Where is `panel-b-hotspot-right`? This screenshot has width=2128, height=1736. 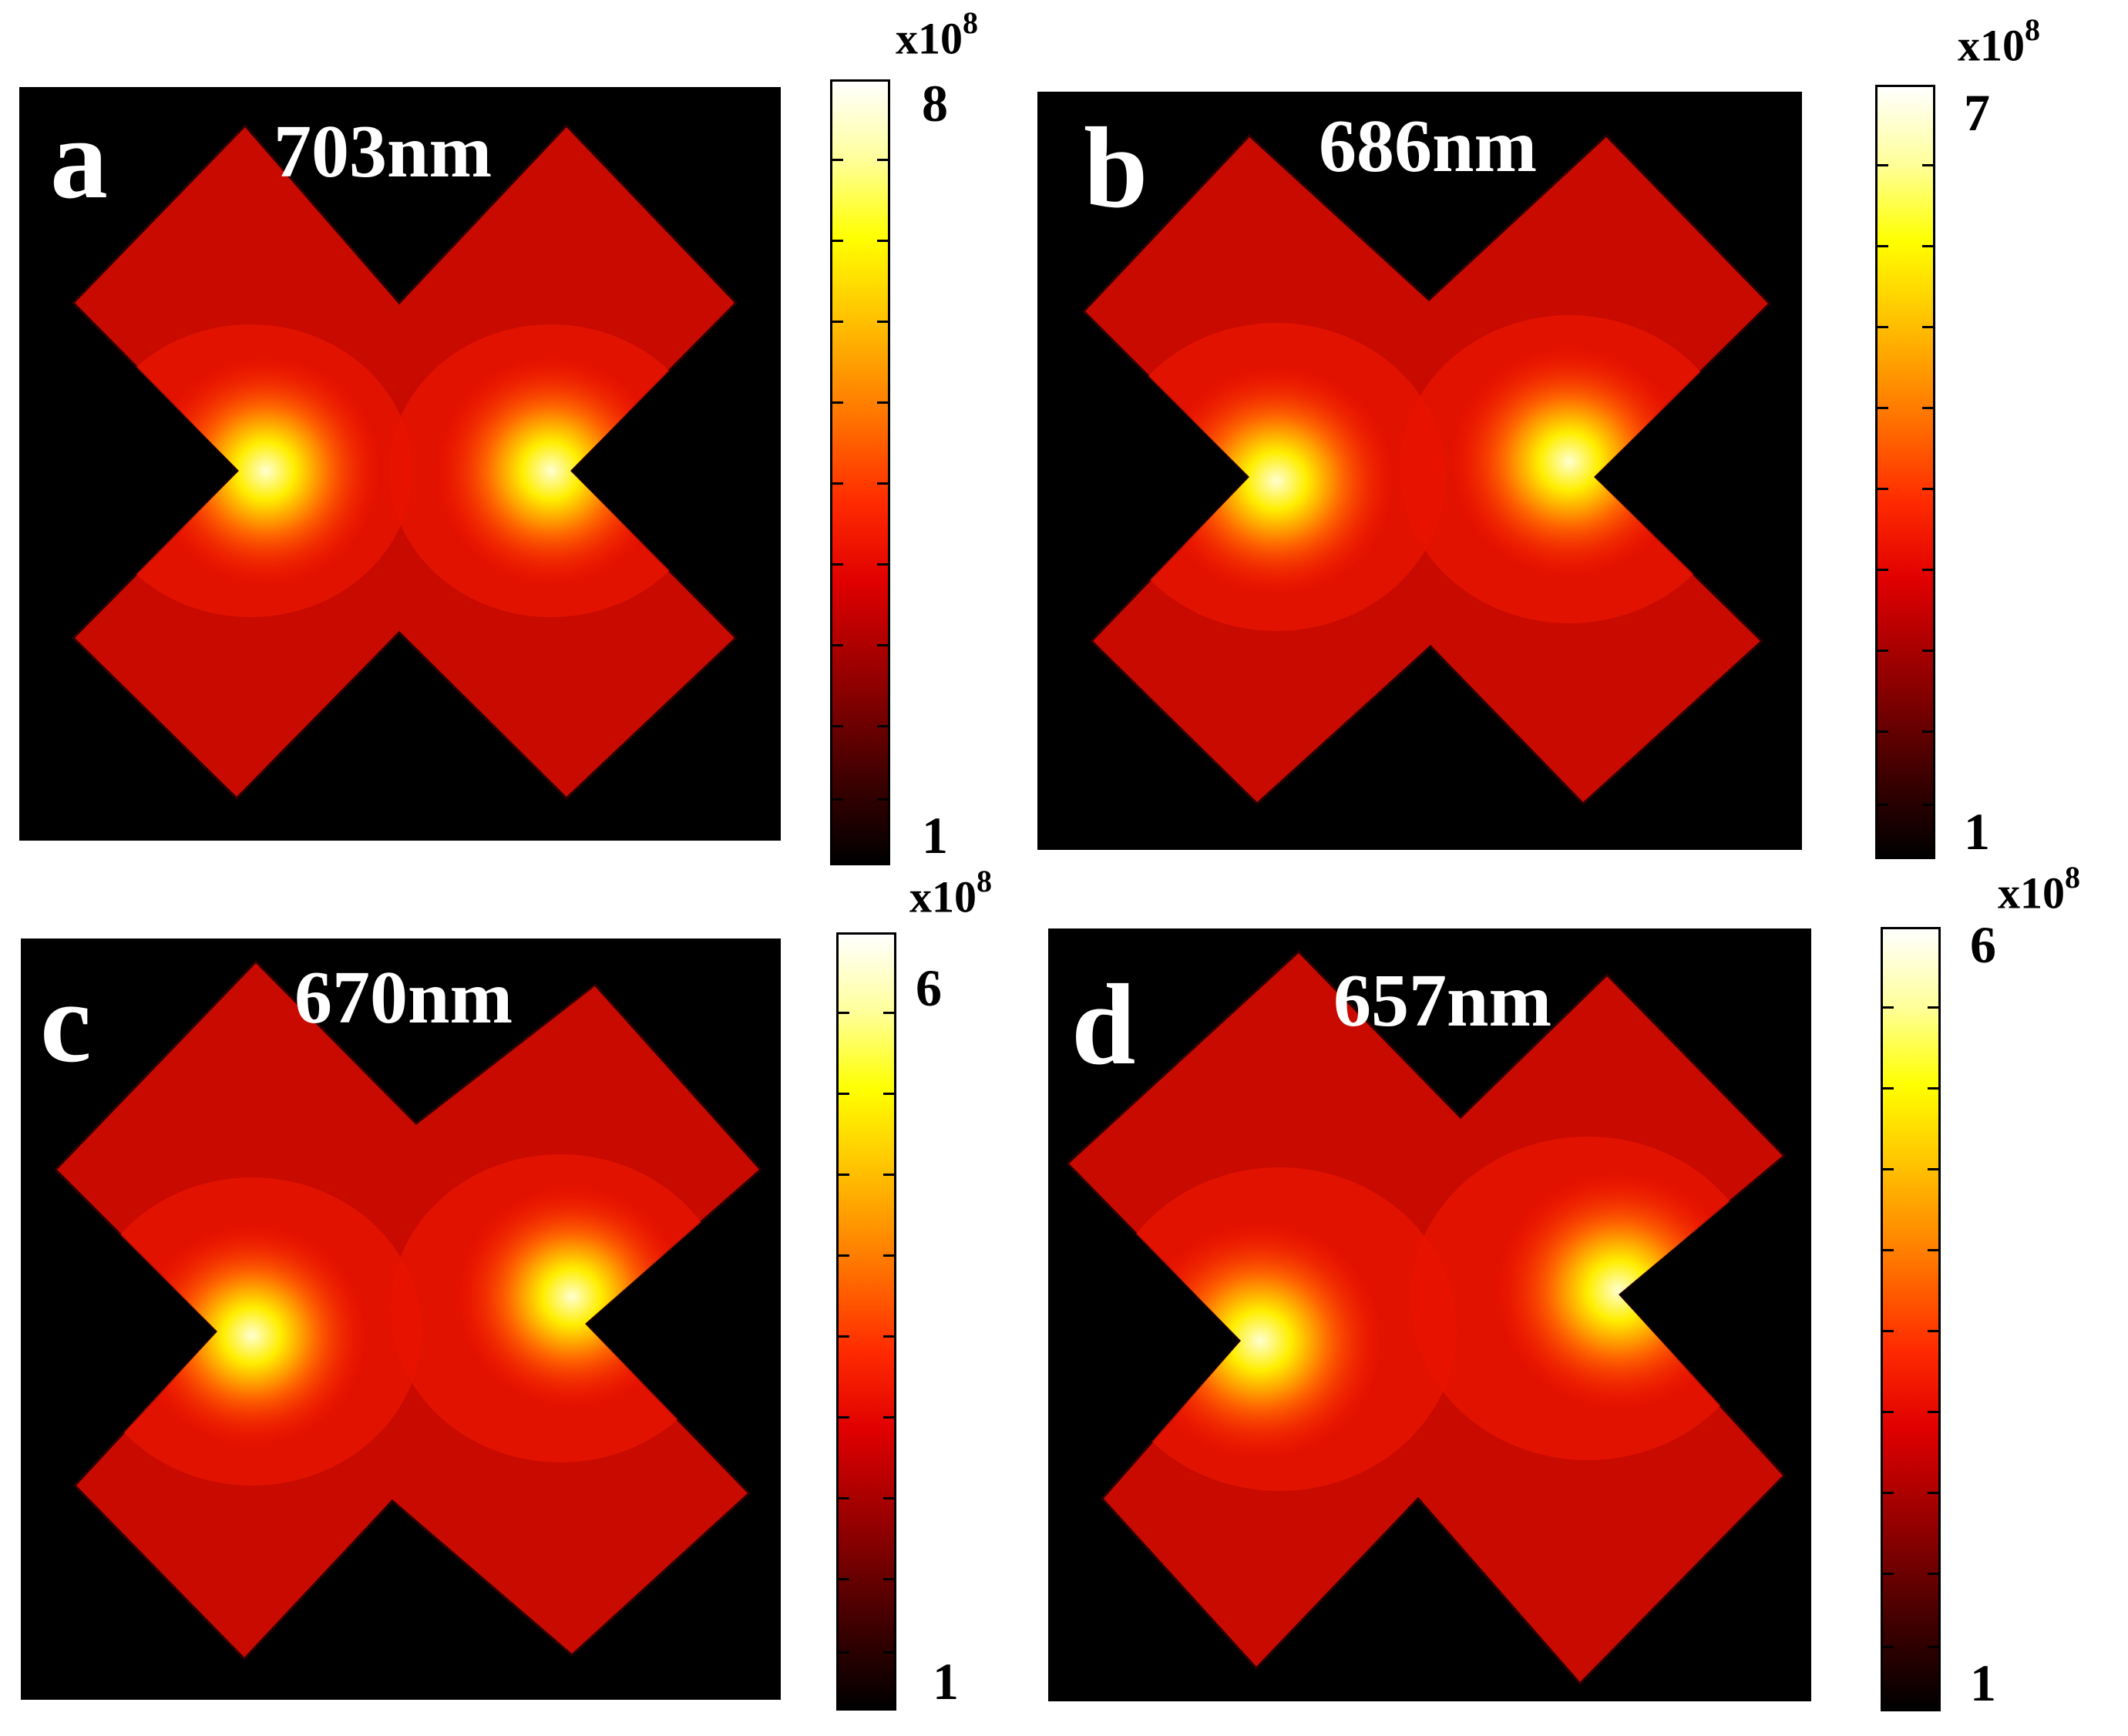
panel-b-hotspot-right is located at coordinates (1569, 462).